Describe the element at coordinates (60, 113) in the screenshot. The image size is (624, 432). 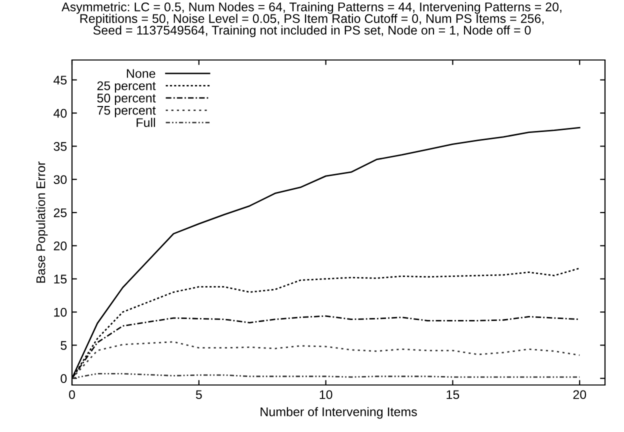
I see `y-tick-label: 40` at that location.